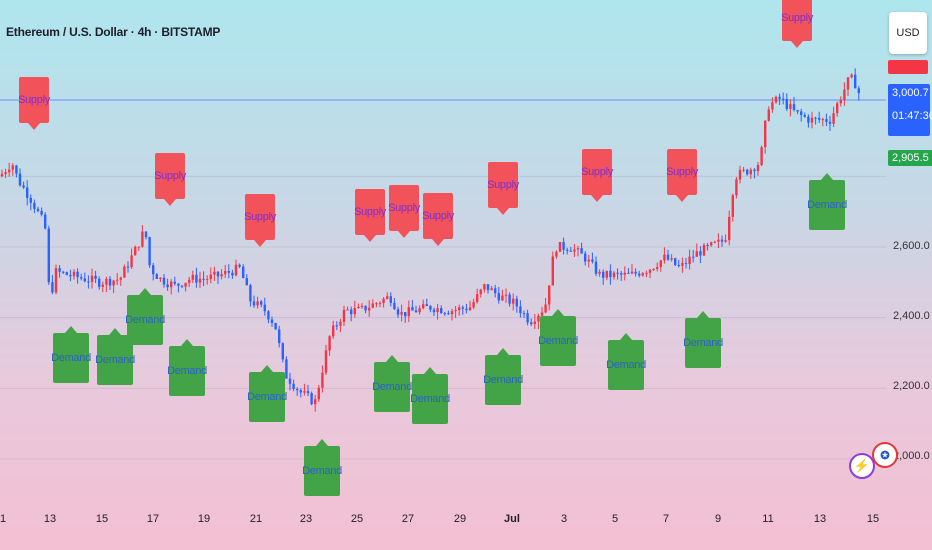 Image resolution: width=932 pixels, height=550 pixels. I want to click on time-label: 13, so click(50, 519).